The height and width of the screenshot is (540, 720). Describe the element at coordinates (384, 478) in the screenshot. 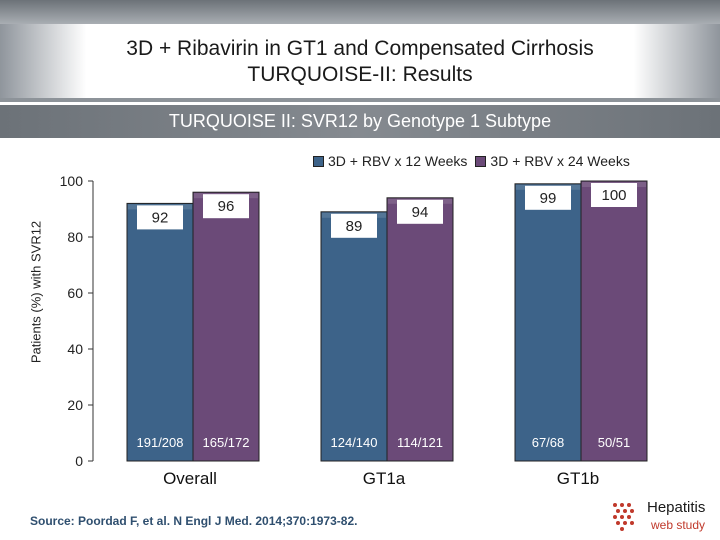

I see `x-category-label: GT1a` at that location.